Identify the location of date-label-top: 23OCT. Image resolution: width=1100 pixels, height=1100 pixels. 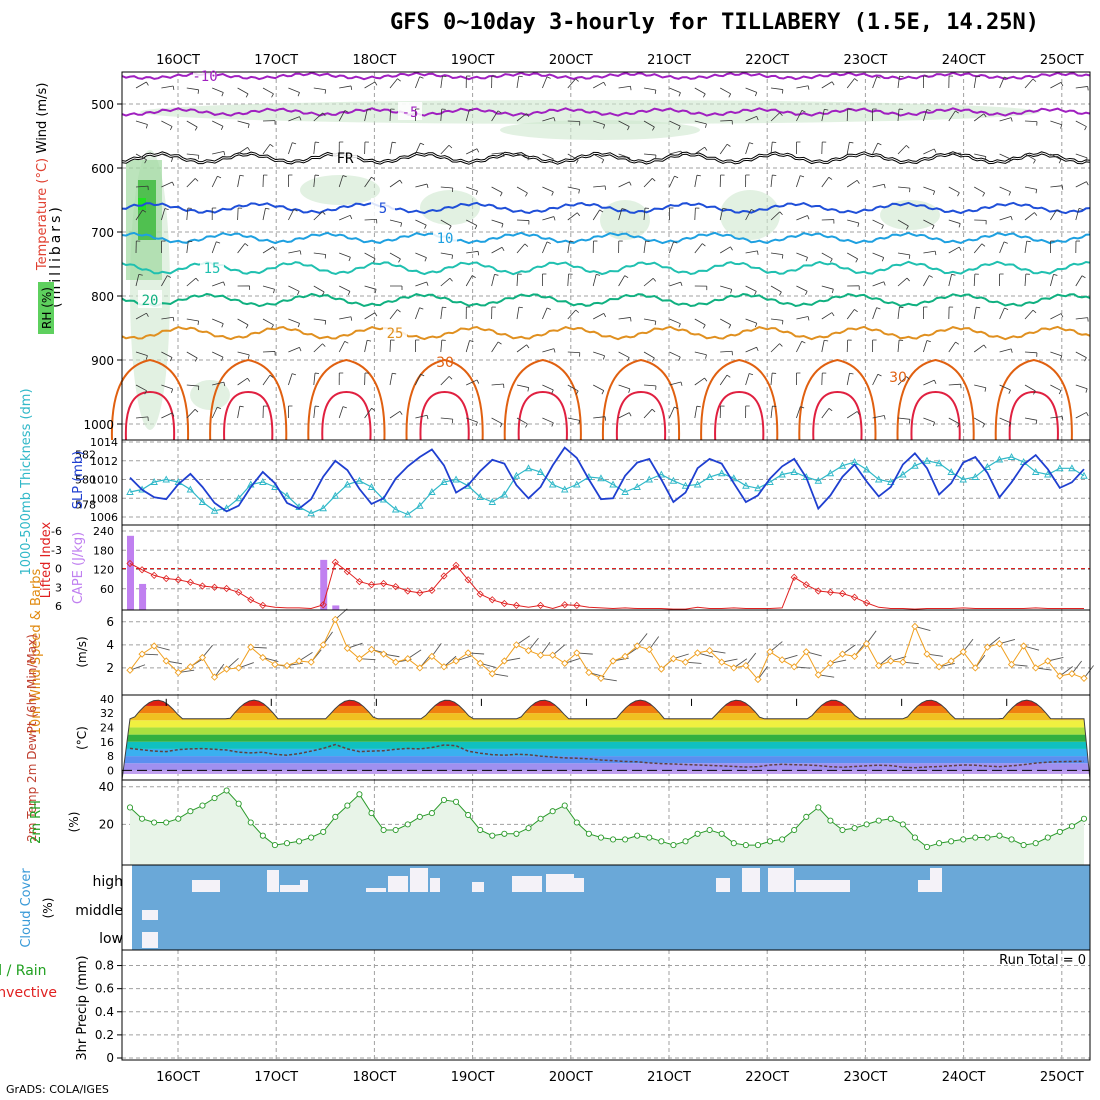
(866, 60).